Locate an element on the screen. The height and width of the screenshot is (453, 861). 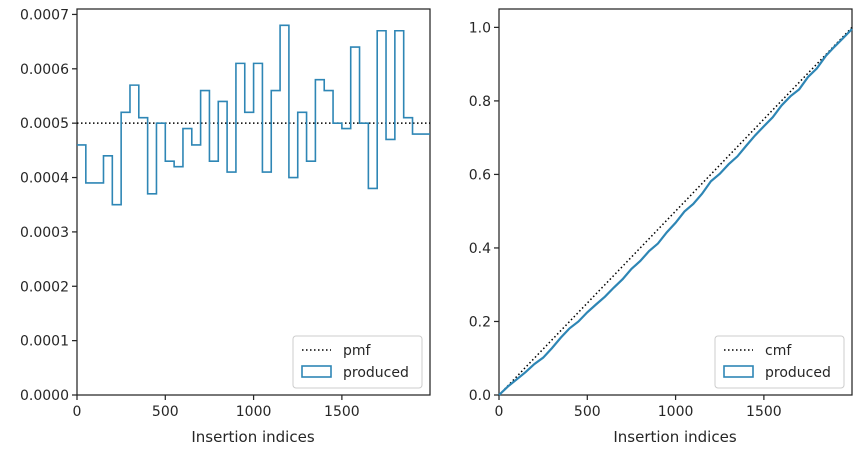
r-x-tick-label: 1500 is located at coordinates (764, 412).